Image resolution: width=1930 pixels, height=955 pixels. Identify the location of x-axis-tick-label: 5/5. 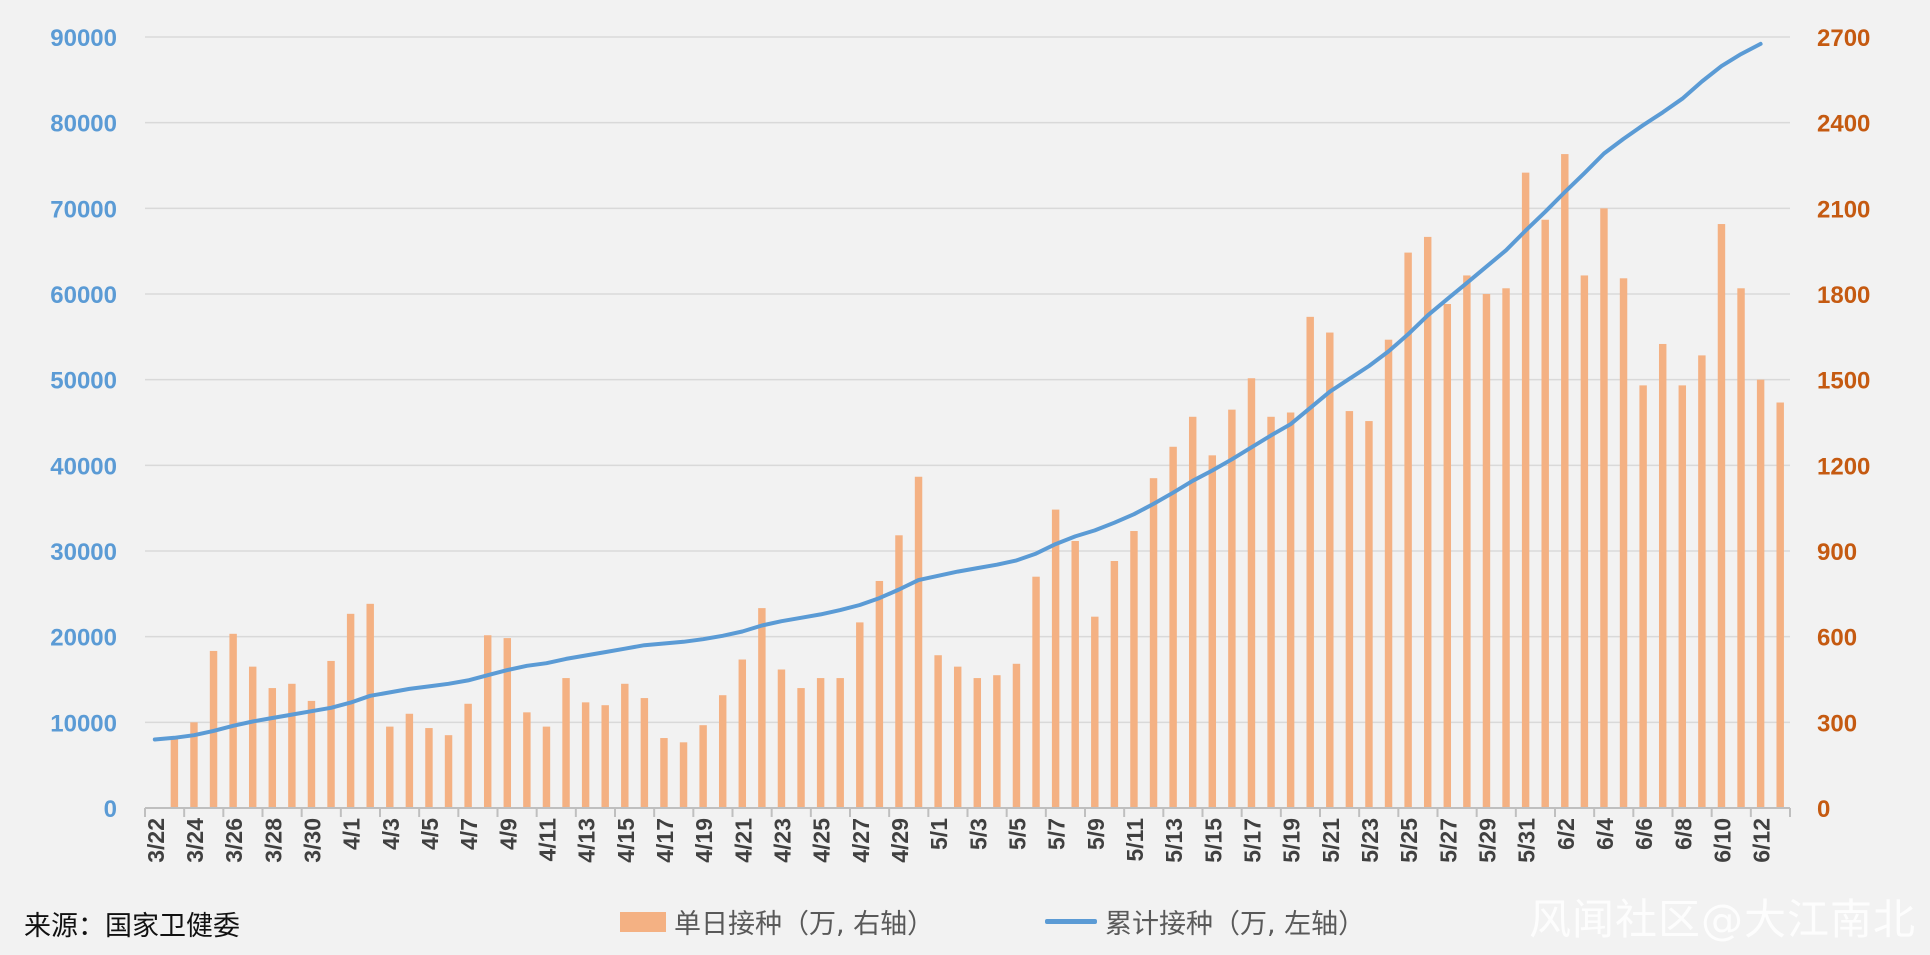
(1017, 834).